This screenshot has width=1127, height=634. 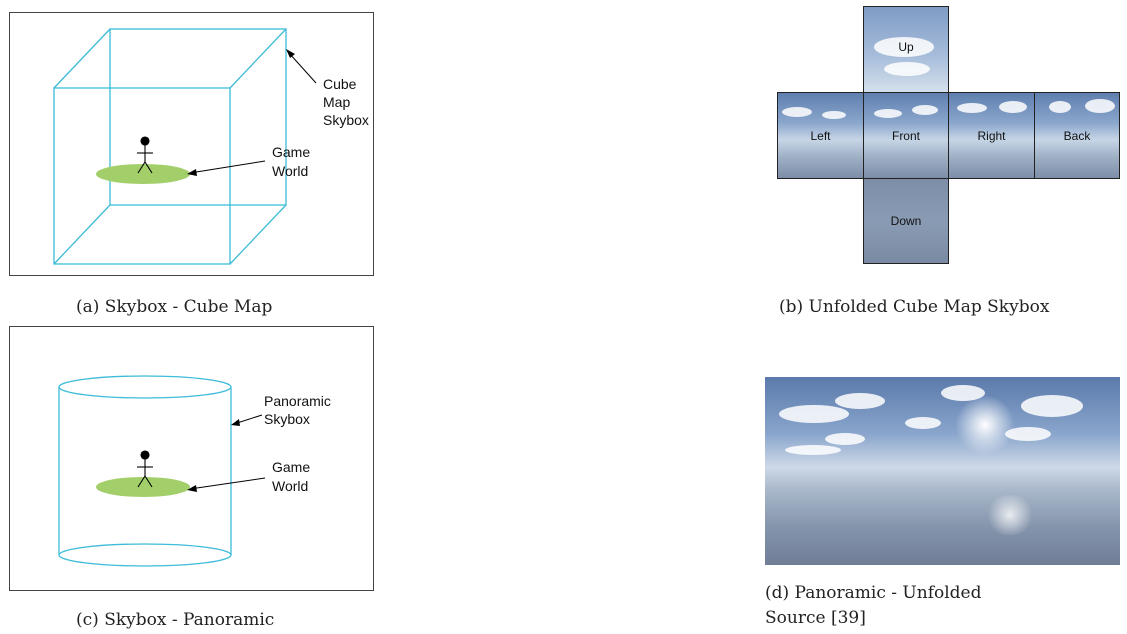 What do you see at coordinates (906, 49) in the screenshot?
I see `face-up: Up` at bounding box center [906, 49].